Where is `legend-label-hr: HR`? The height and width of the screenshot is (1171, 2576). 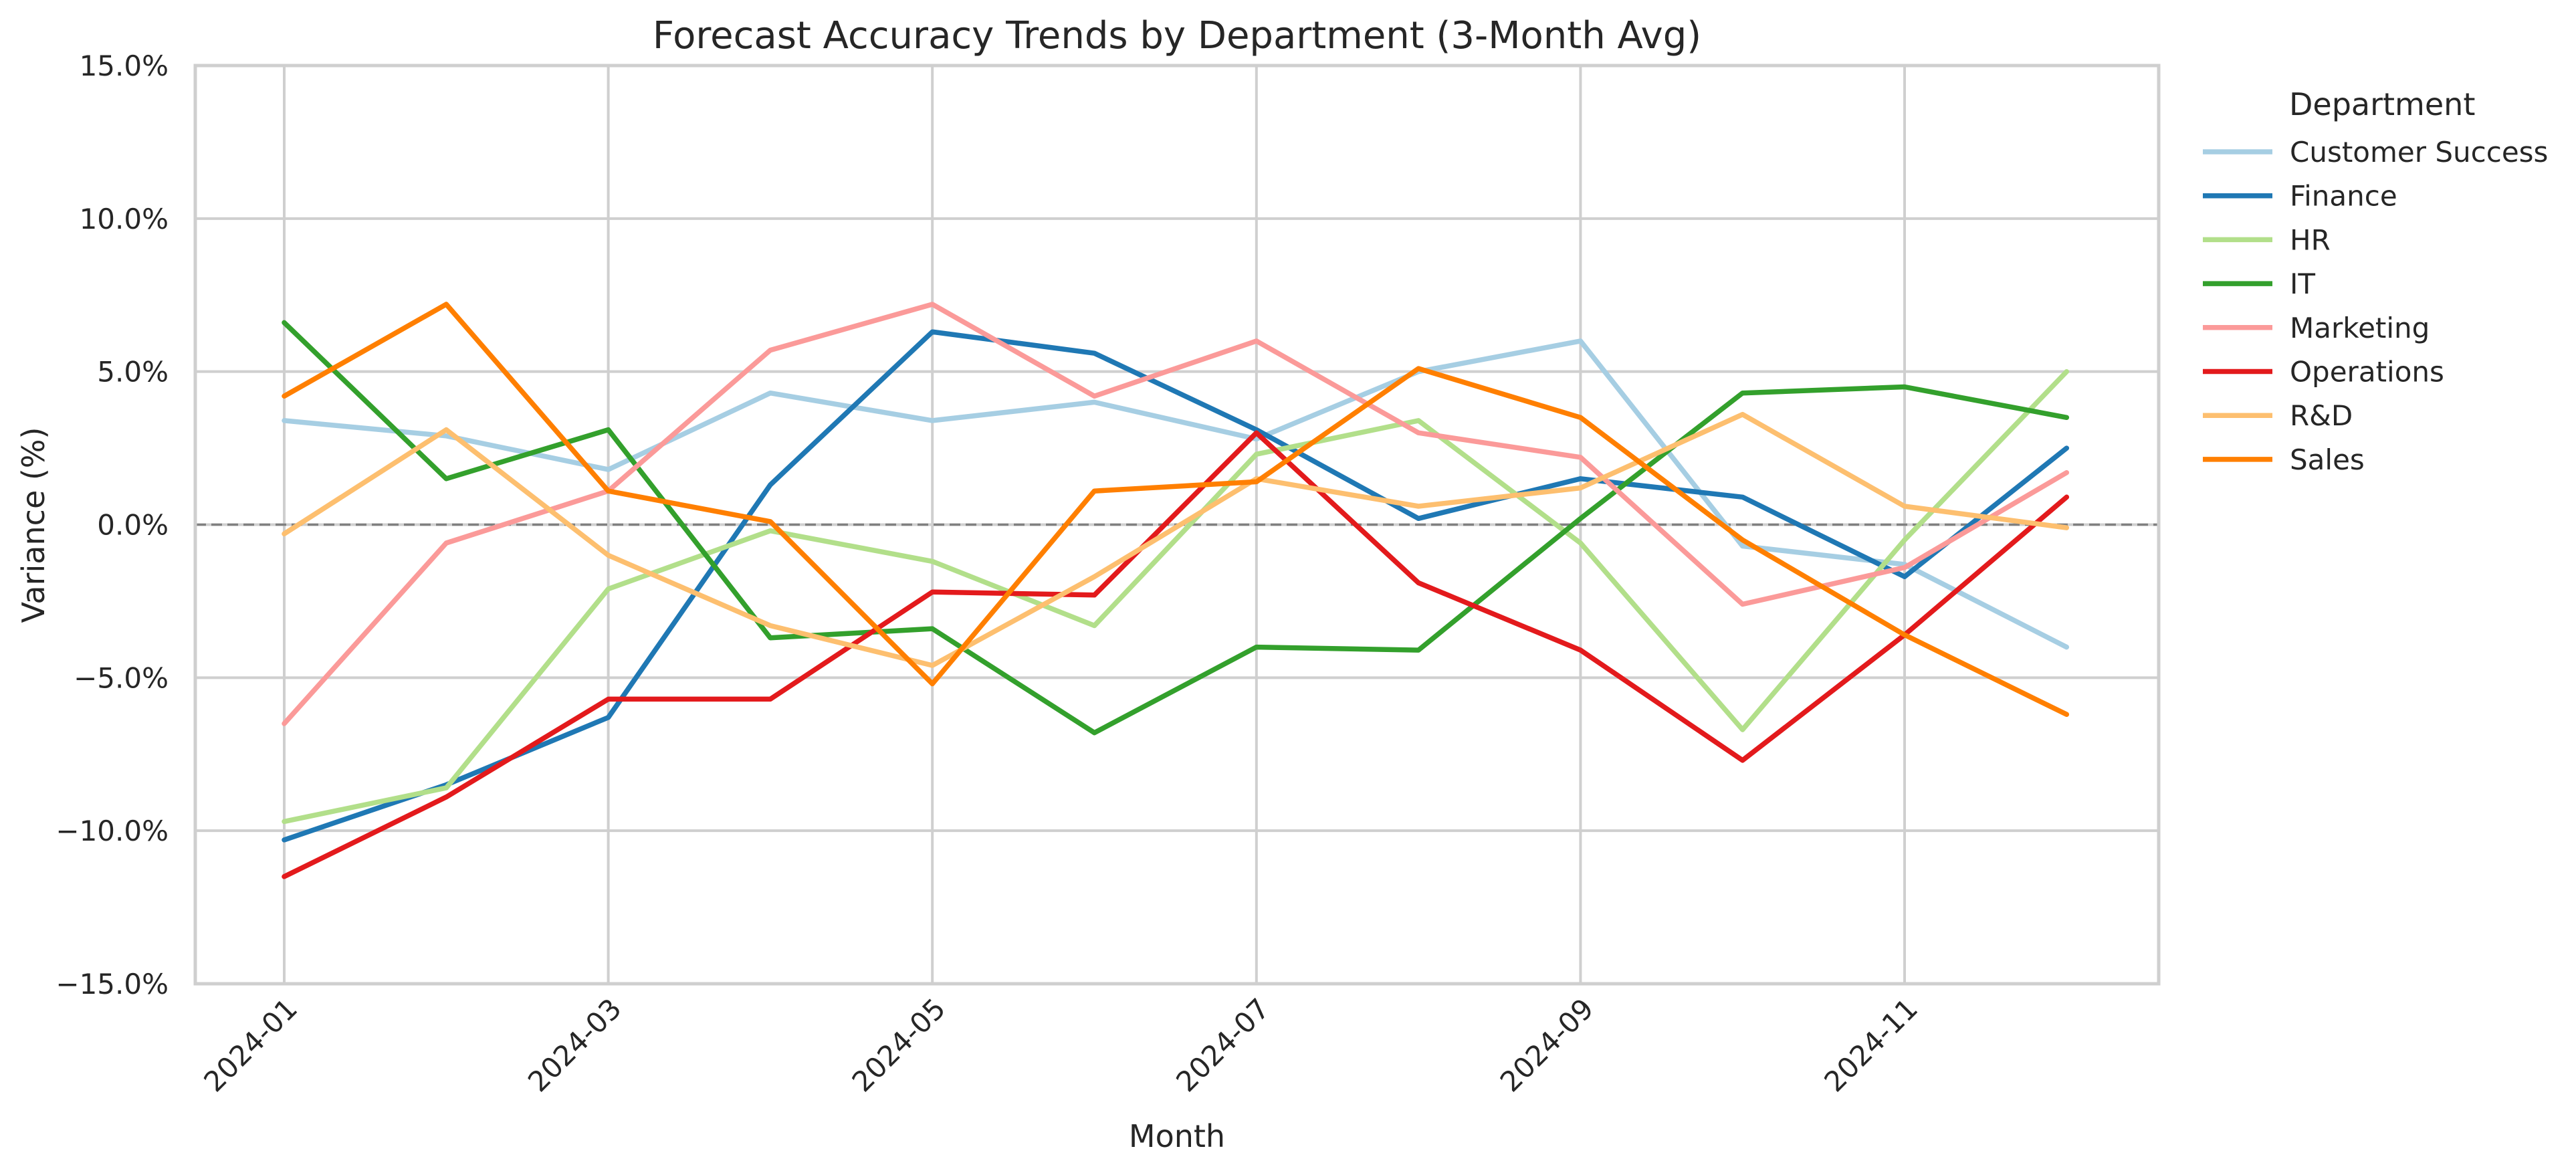
legend-label-hr: HR is located at coordinates (2310, 239).